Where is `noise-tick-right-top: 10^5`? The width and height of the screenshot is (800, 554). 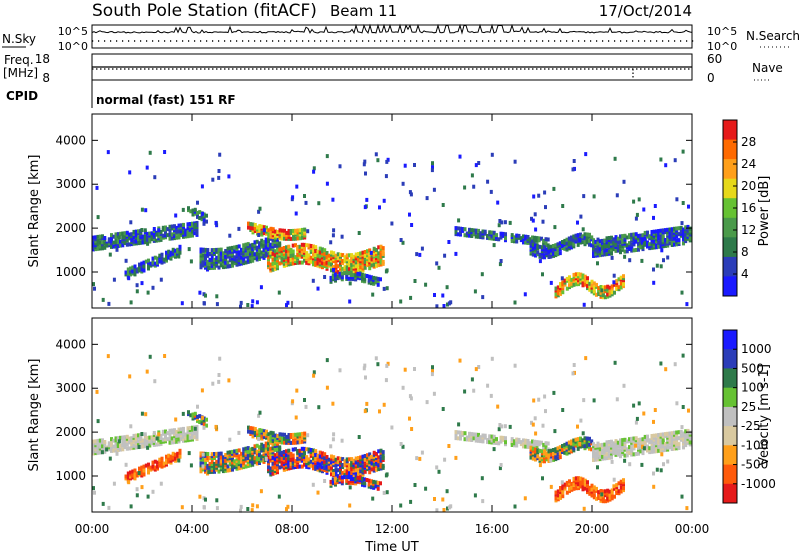
noise-tick-right-top: 10^5 is located at coordinates (722, 31).